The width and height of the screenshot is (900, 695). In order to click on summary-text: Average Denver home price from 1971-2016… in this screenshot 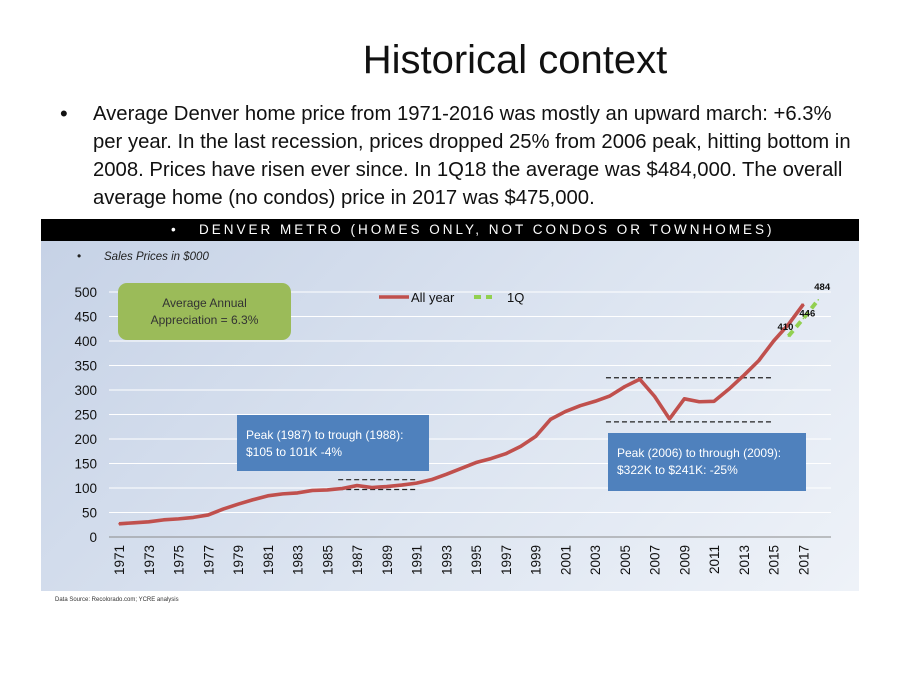, I will do `click(472, 156)`.